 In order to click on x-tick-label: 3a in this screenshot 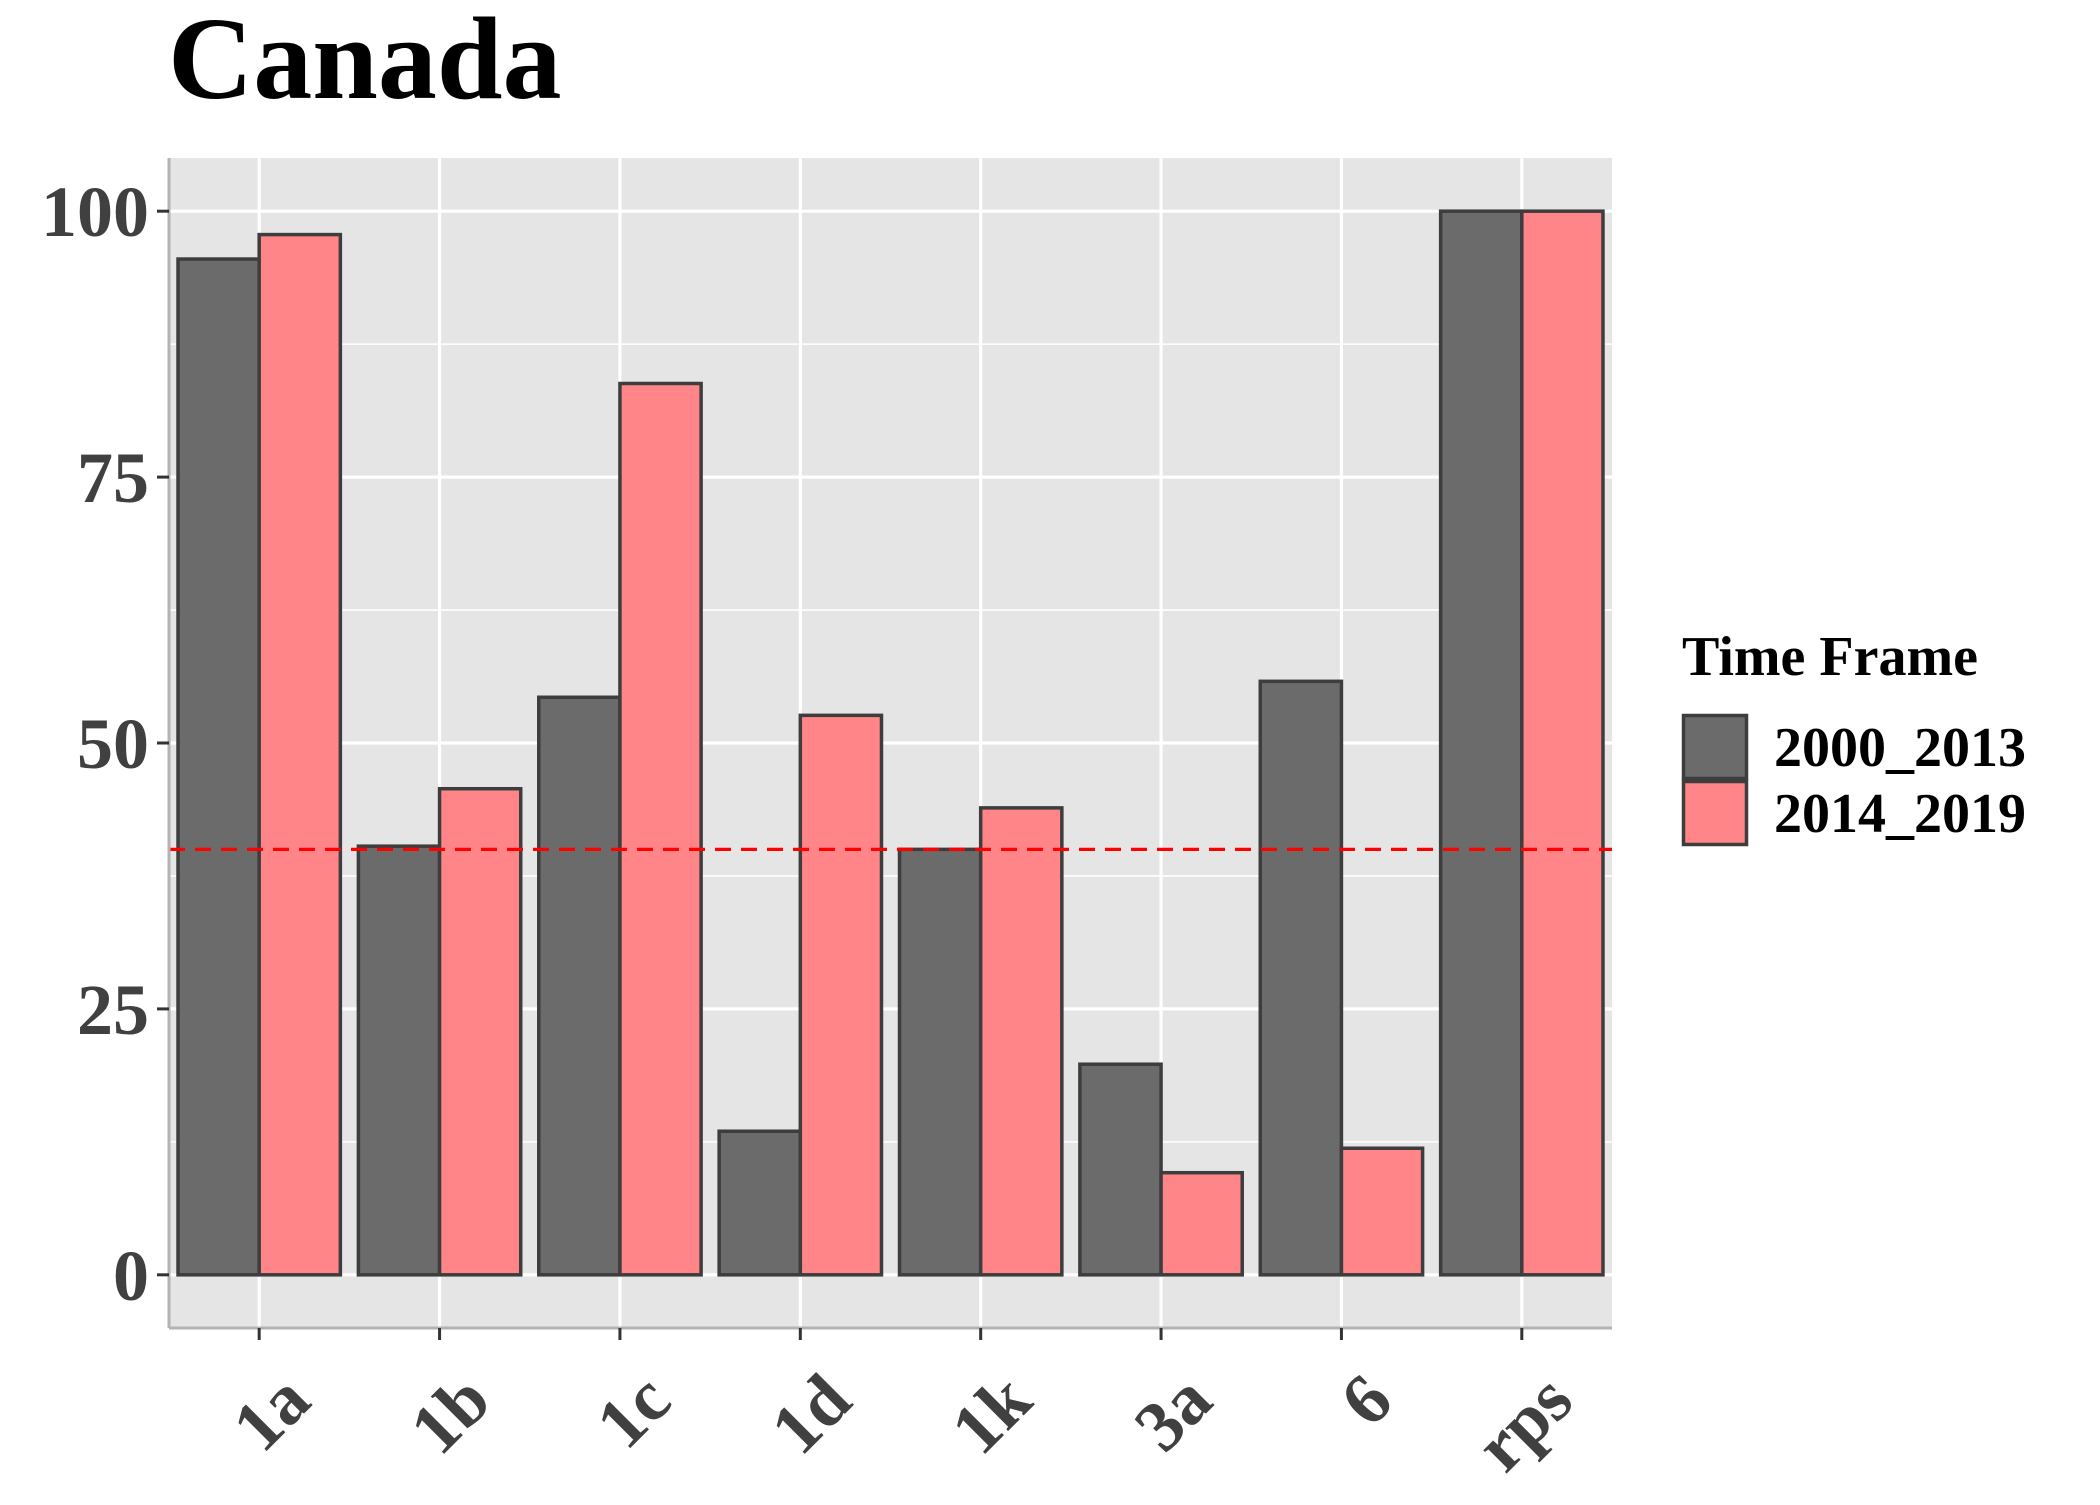, I will do `click(1172, 1412)`.